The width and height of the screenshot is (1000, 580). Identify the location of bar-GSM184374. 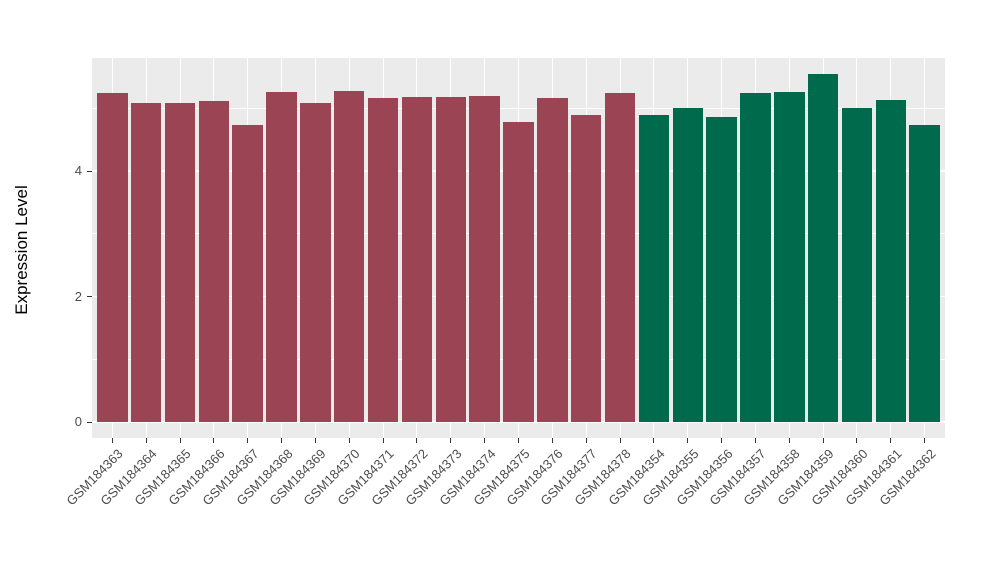
(484, 258).